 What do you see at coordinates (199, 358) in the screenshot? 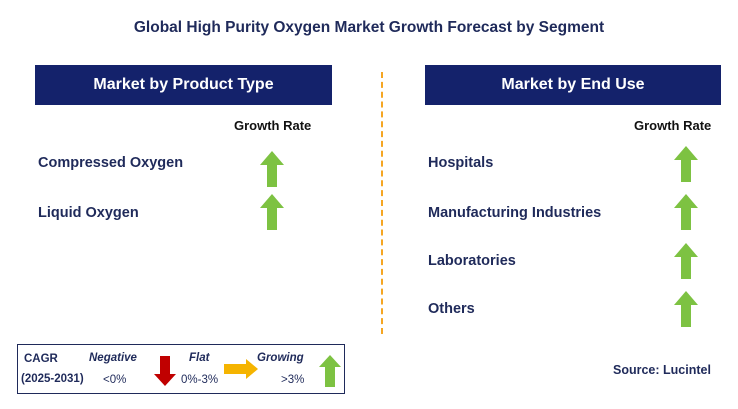
I see `legend-flat-label: Flat` at bounding box center [199, 358].